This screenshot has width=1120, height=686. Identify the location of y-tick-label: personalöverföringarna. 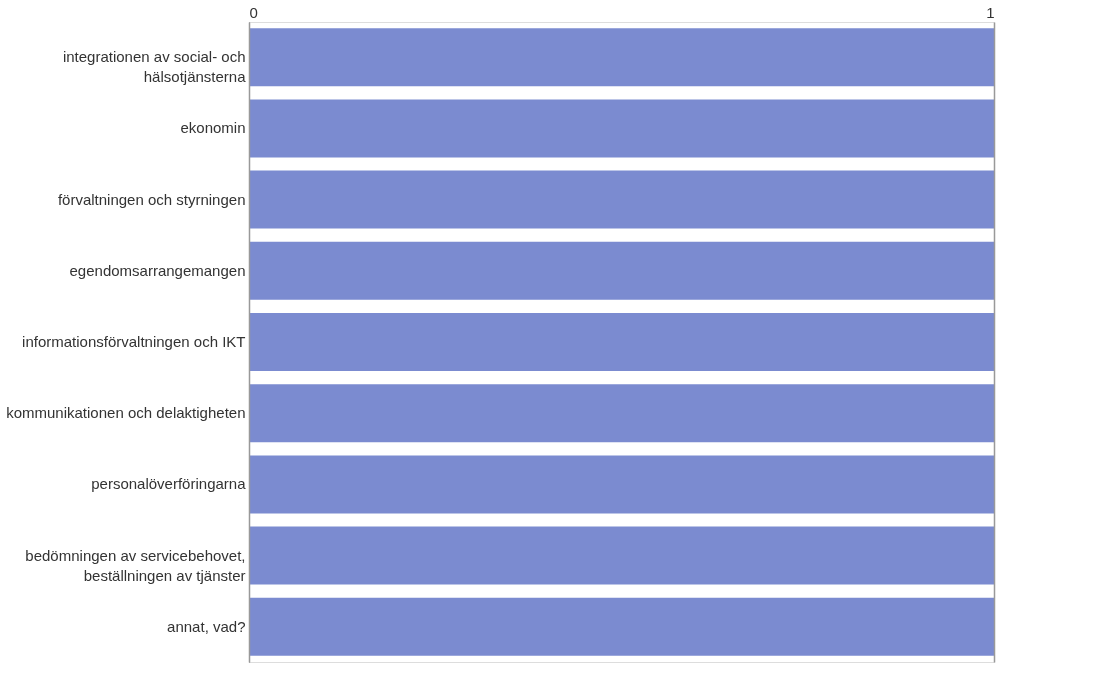
(169, 484).